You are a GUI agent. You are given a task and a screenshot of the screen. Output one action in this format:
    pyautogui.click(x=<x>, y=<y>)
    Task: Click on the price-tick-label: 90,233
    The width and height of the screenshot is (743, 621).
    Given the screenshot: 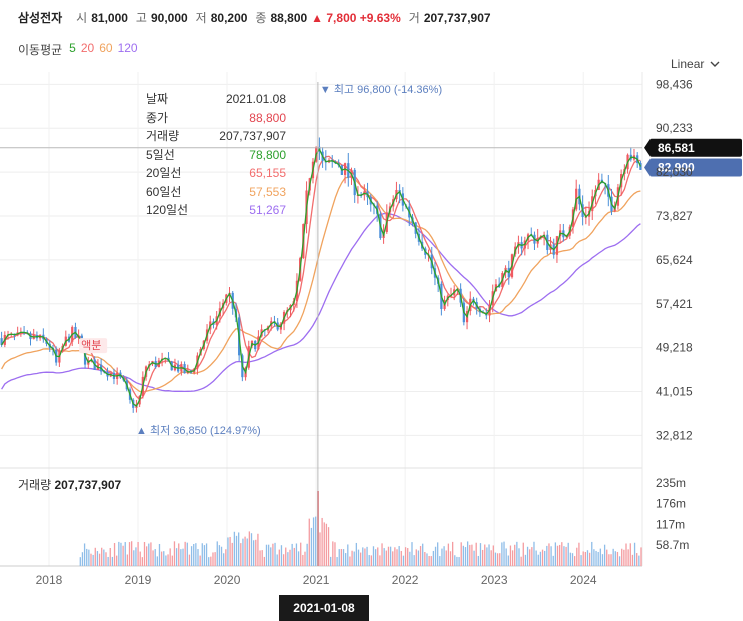 What is the action you would take?
    pyautogui.click(x=674, y=128)
    